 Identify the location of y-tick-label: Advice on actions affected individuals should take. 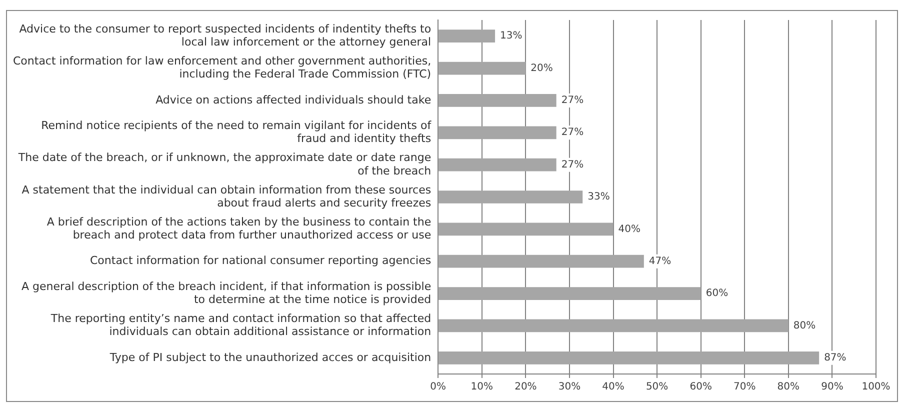
(294, 99).